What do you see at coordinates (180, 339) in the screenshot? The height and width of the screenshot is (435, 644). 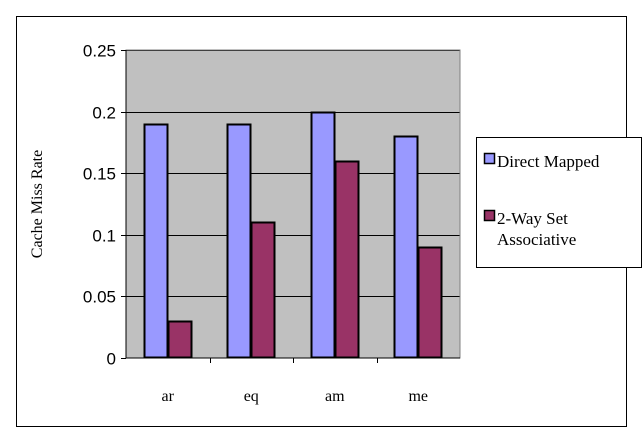 I see `bar-two-way-set-associative-ar` at bounding box center [180, 339].